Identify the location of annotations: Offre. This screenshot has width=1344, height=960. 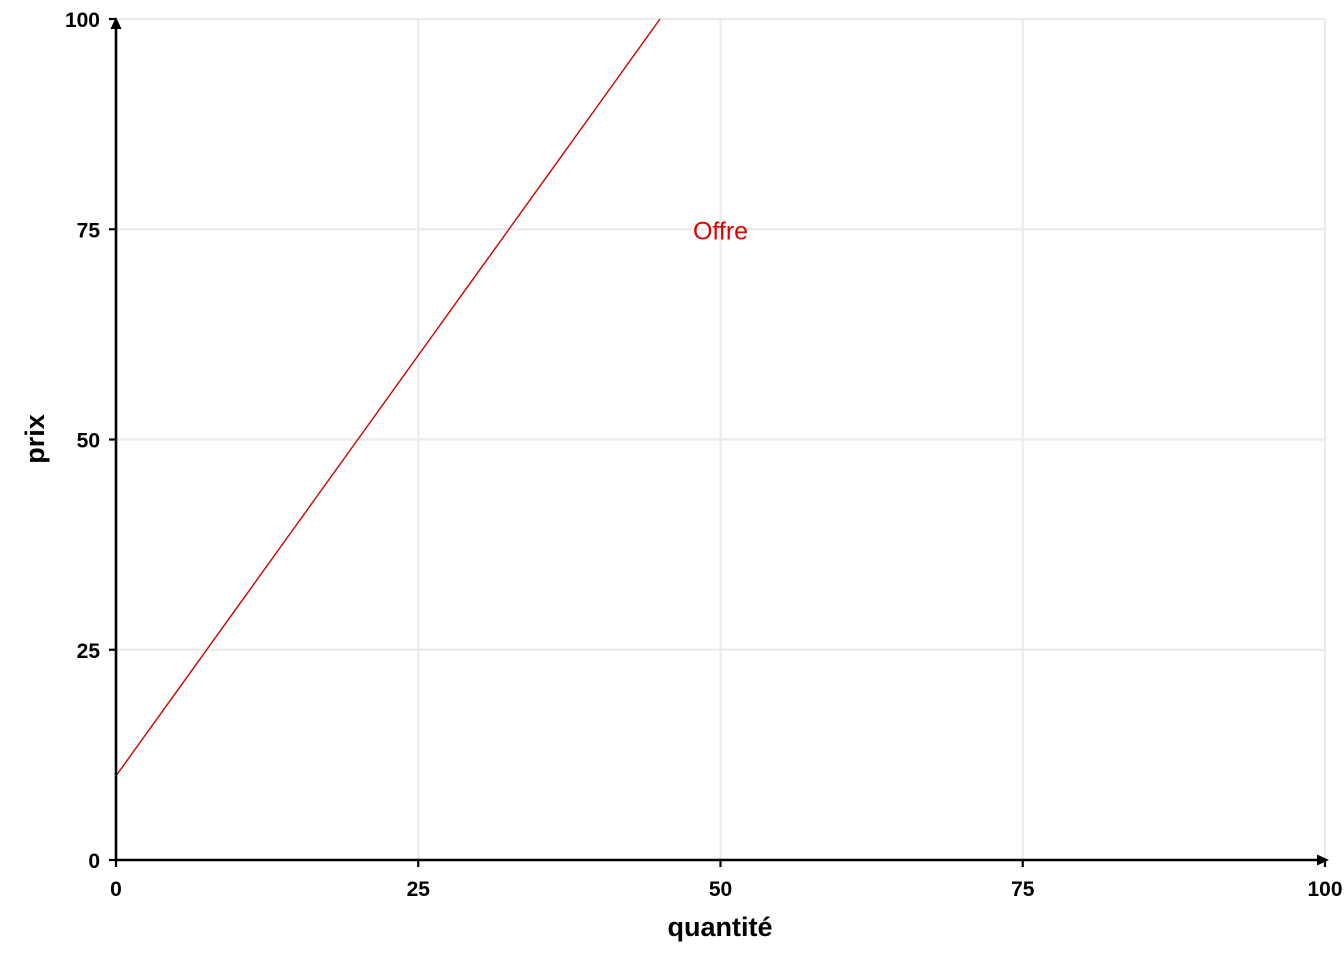
(720, 231).